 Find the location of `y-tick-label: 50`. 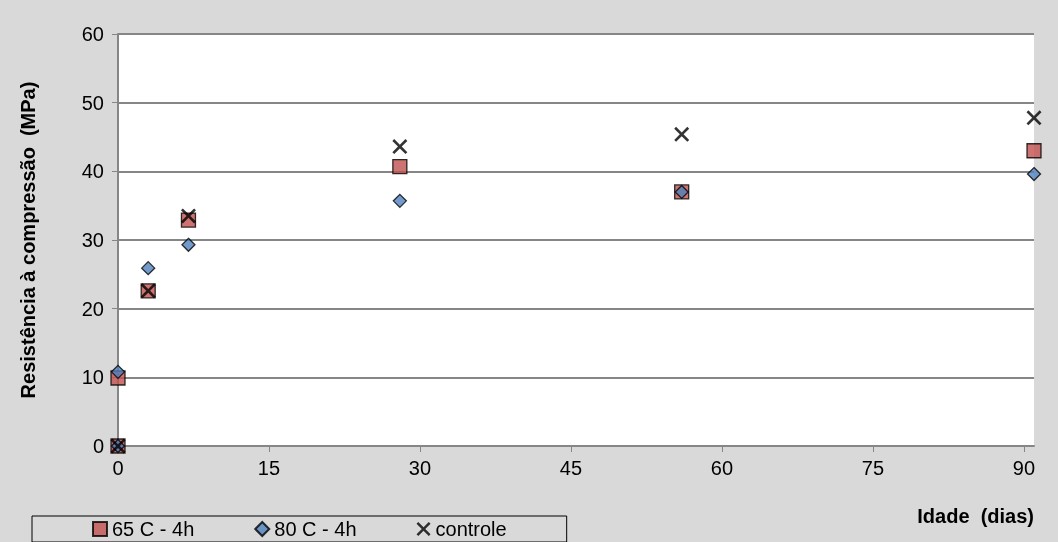

y-tick-label: 50 is located at coordinates (92, 102).